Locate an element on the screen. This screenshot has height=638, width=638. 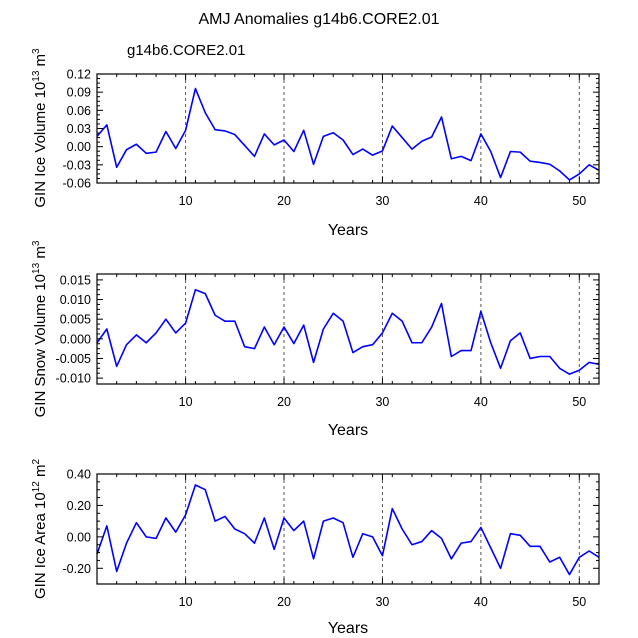
y-tick-label: 0.03 is located at coordinates (79, 129).